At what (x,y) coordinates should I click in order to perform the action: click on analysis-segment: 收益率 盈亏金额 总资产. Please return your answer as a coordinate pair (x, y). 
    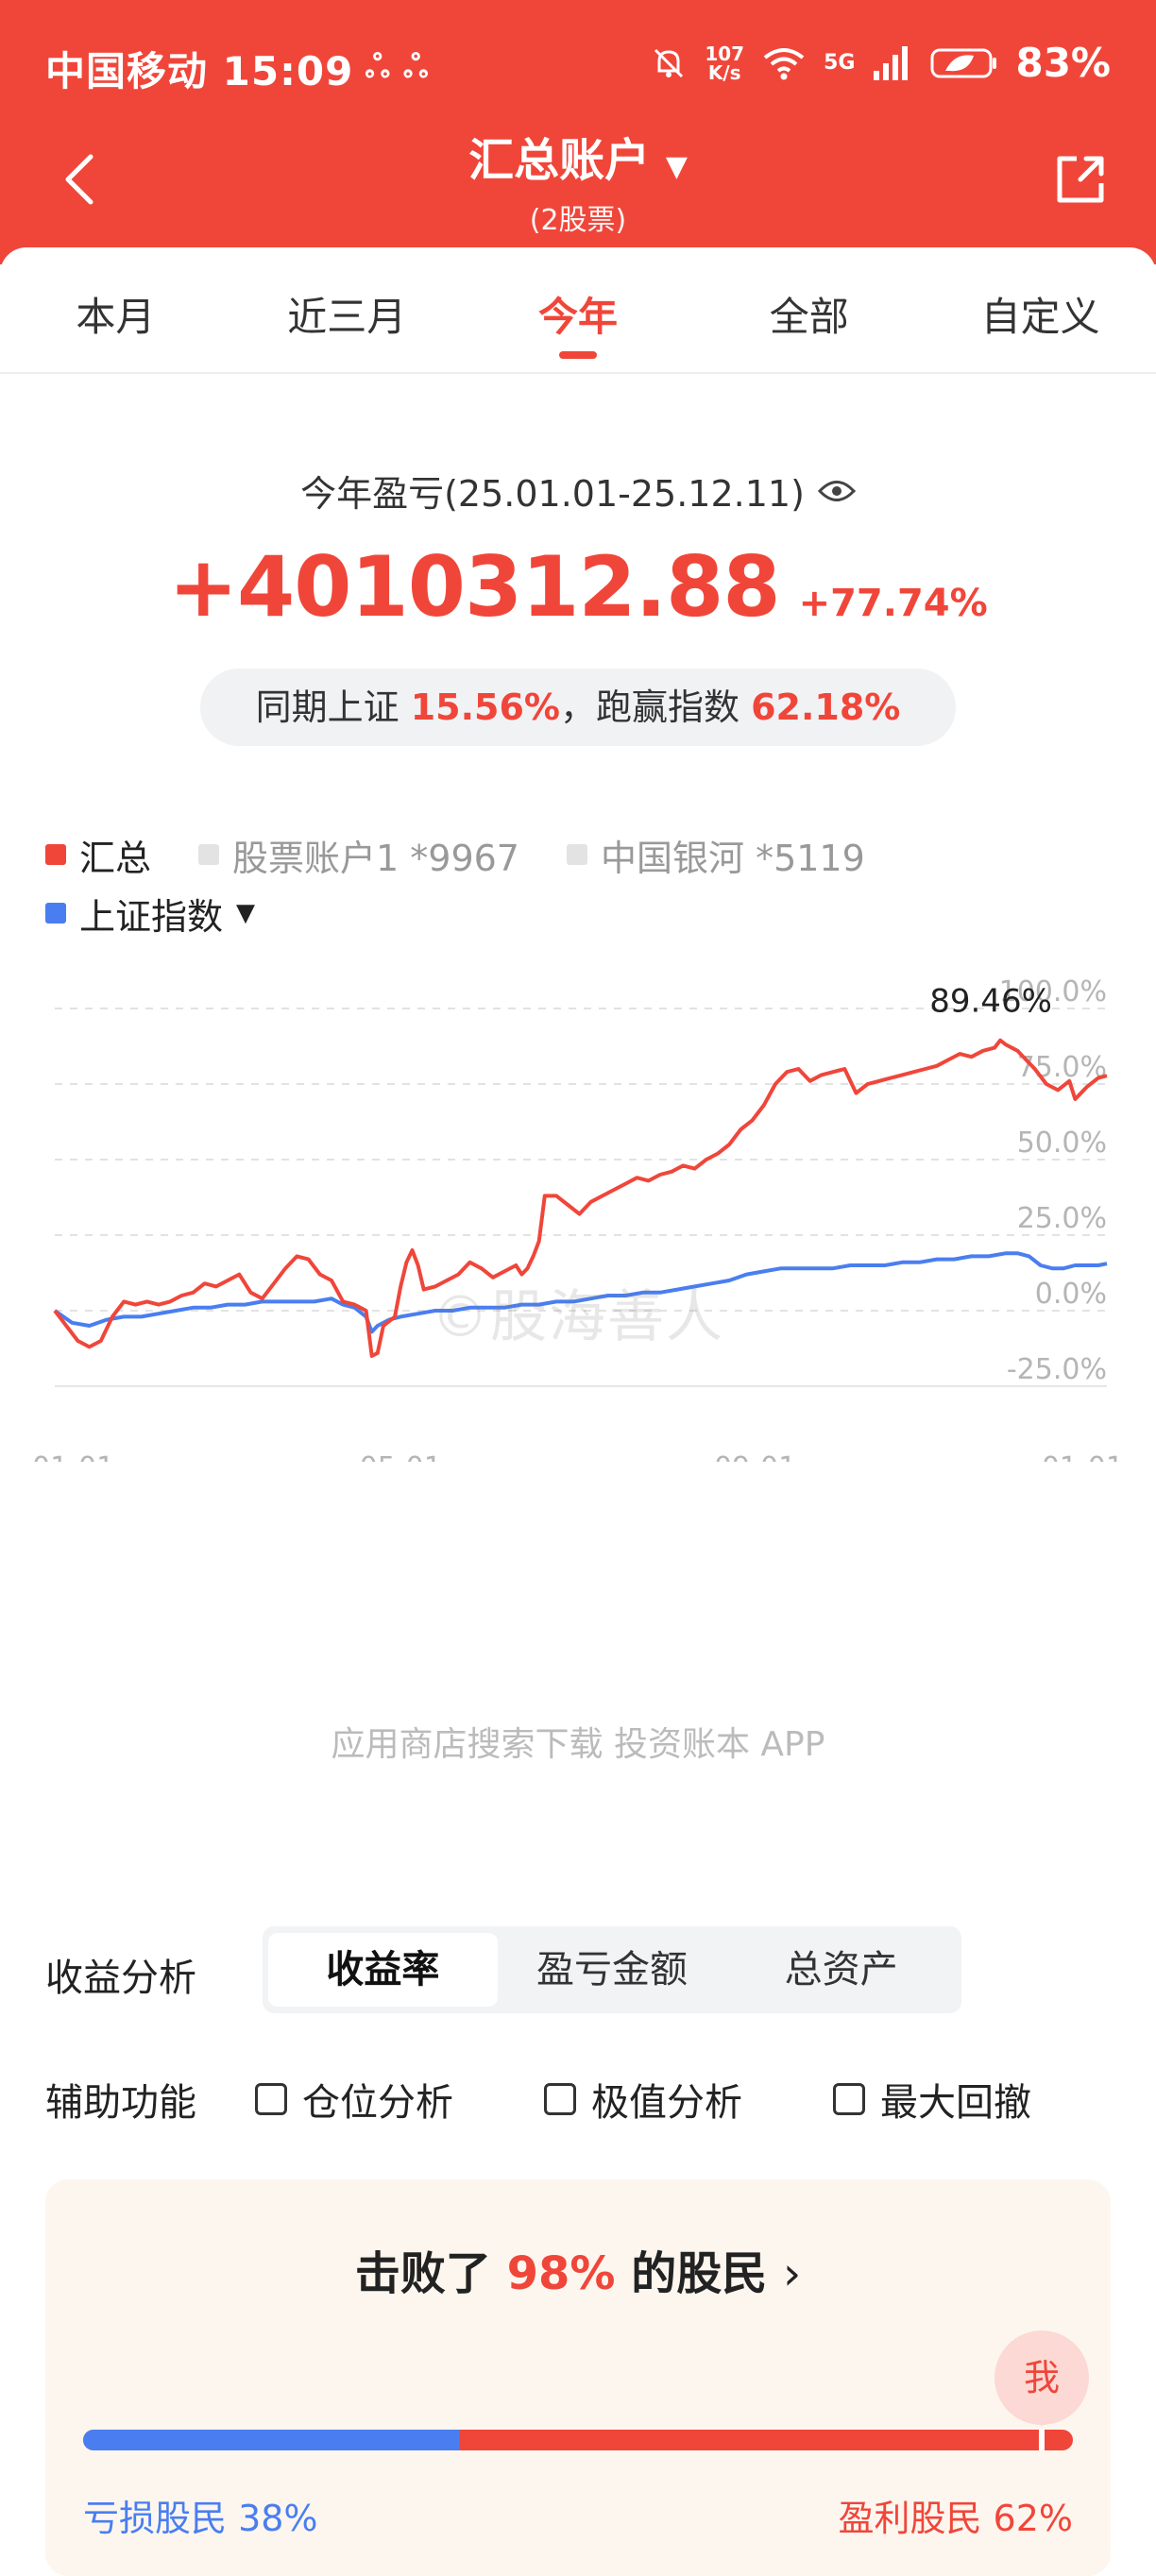
    Looking at the image, I should click on (612, 1969).